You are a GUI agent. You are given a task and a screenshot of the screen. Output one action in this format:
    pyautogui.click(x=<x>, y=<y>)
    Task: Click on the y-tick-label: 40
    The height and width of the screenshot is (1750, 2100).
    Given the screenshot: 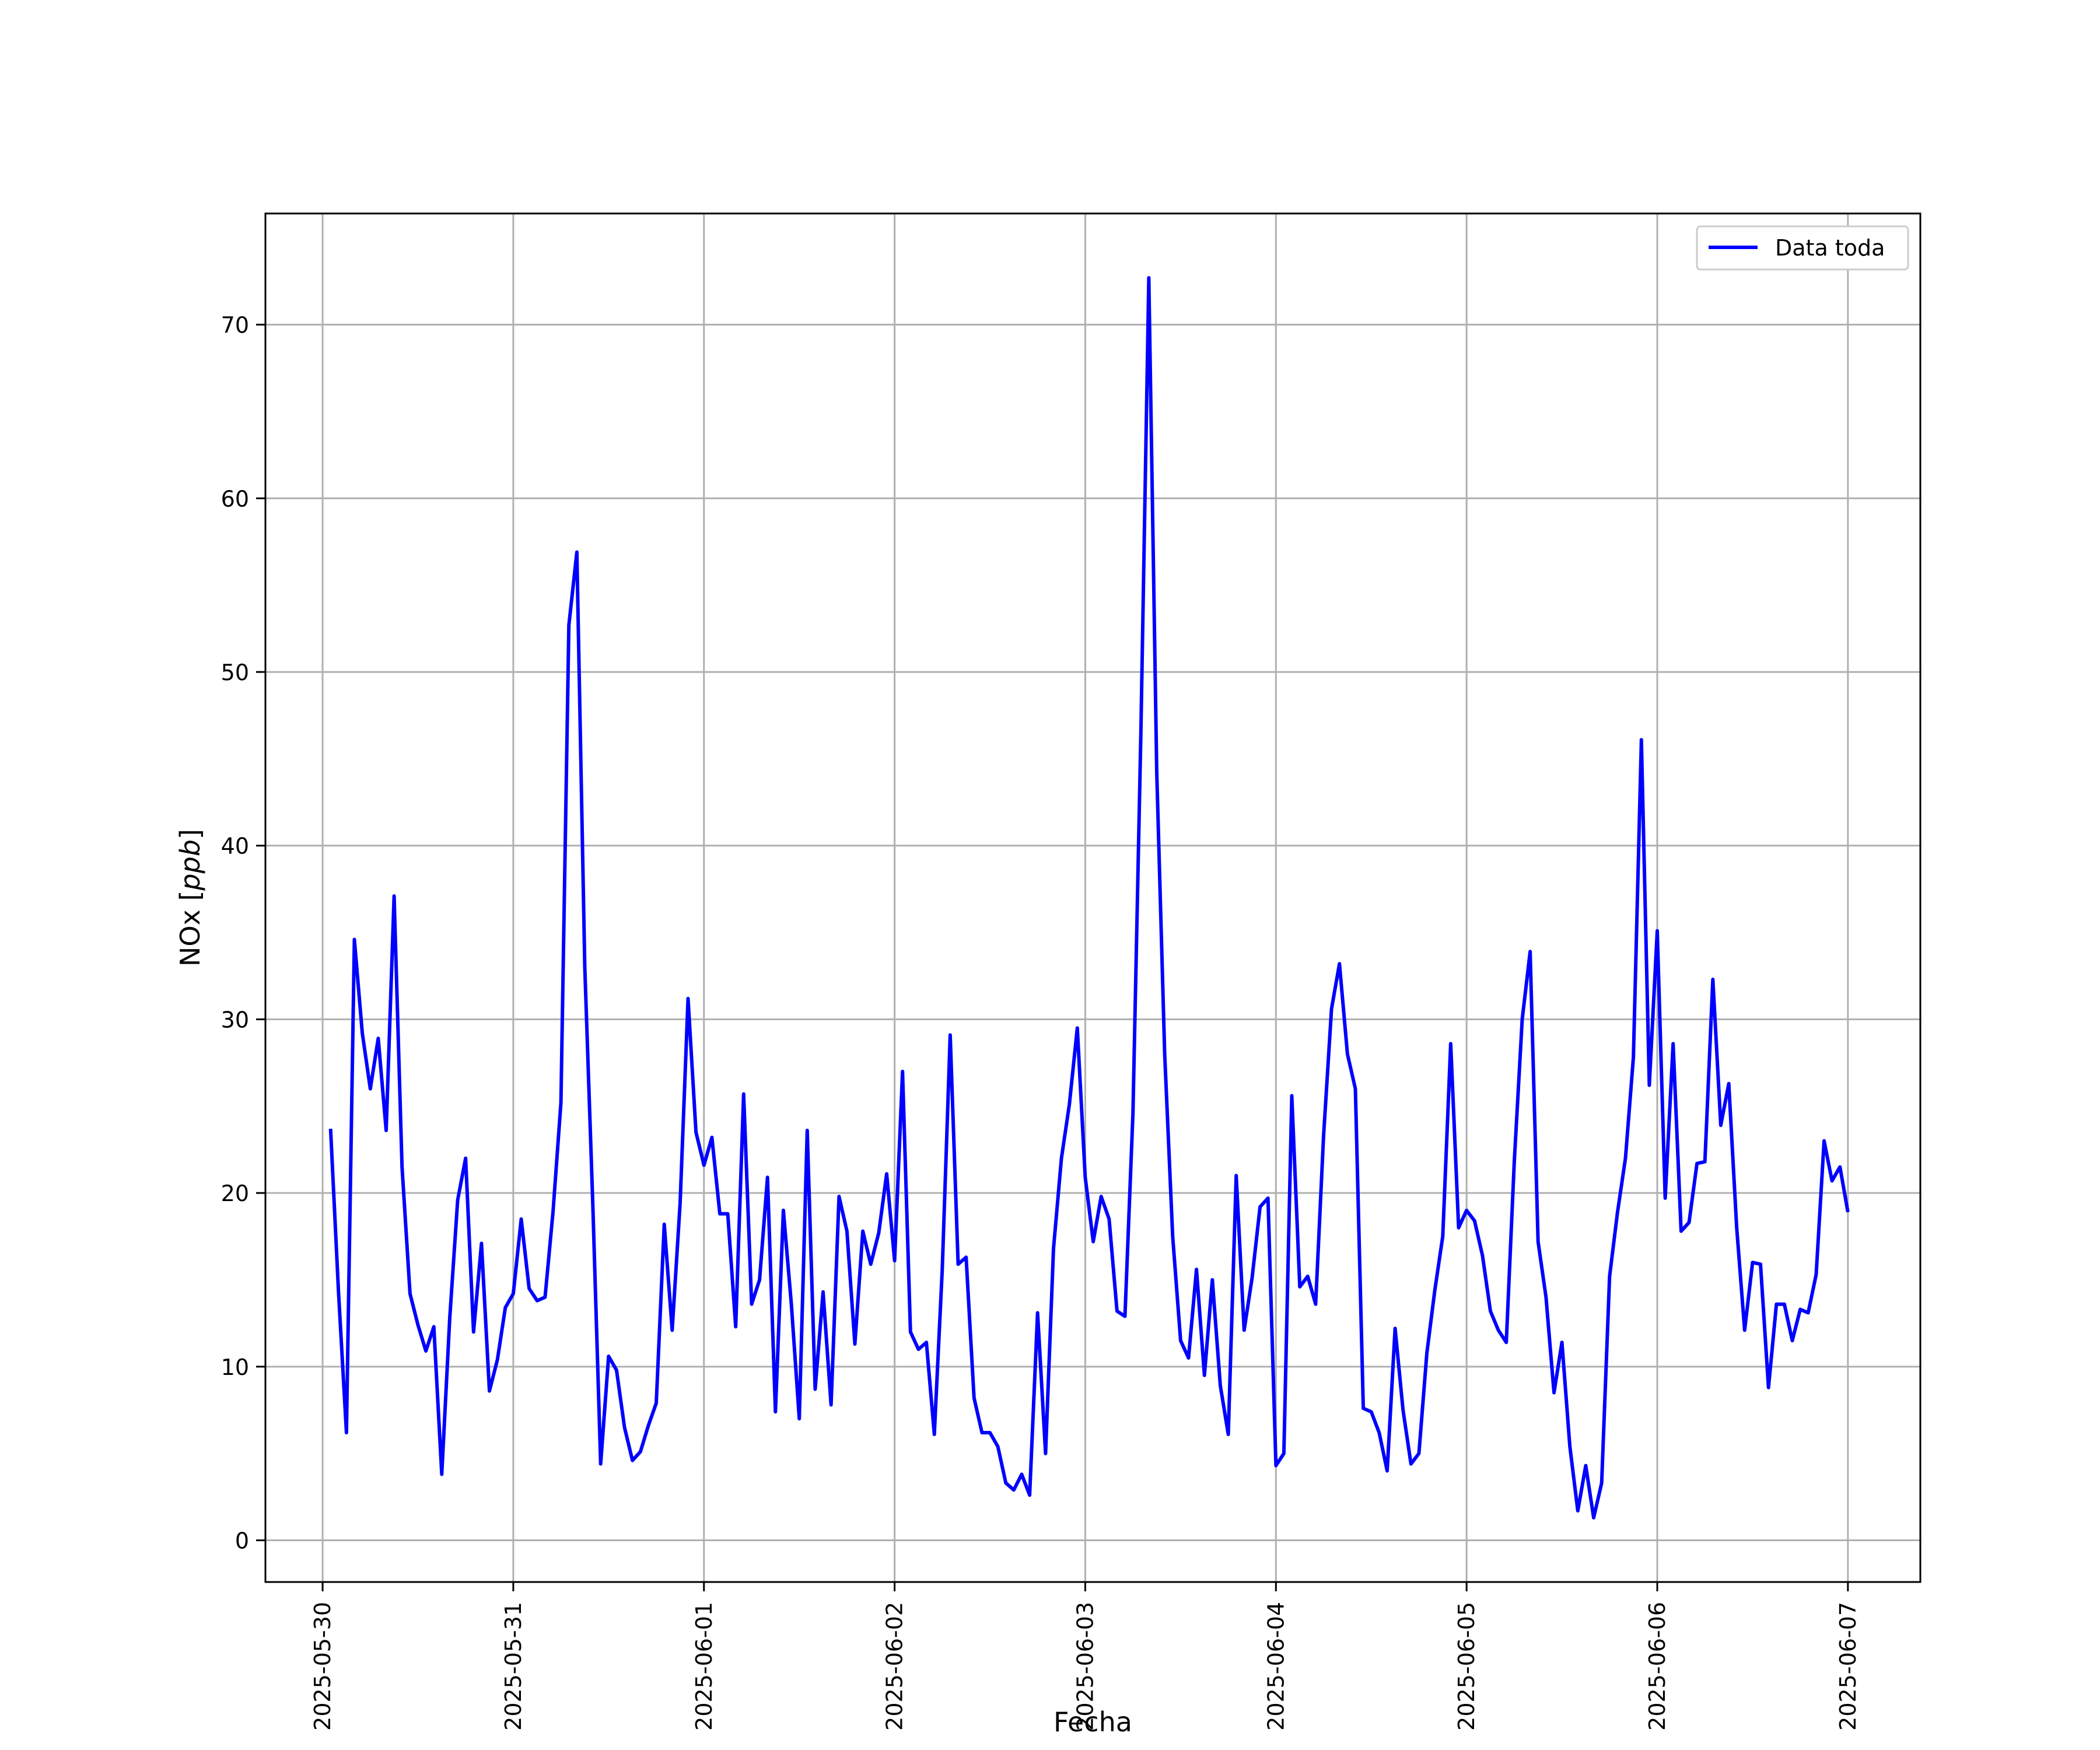 What is the action you would take?
    pyautogui.click(x=235, y=846)
    